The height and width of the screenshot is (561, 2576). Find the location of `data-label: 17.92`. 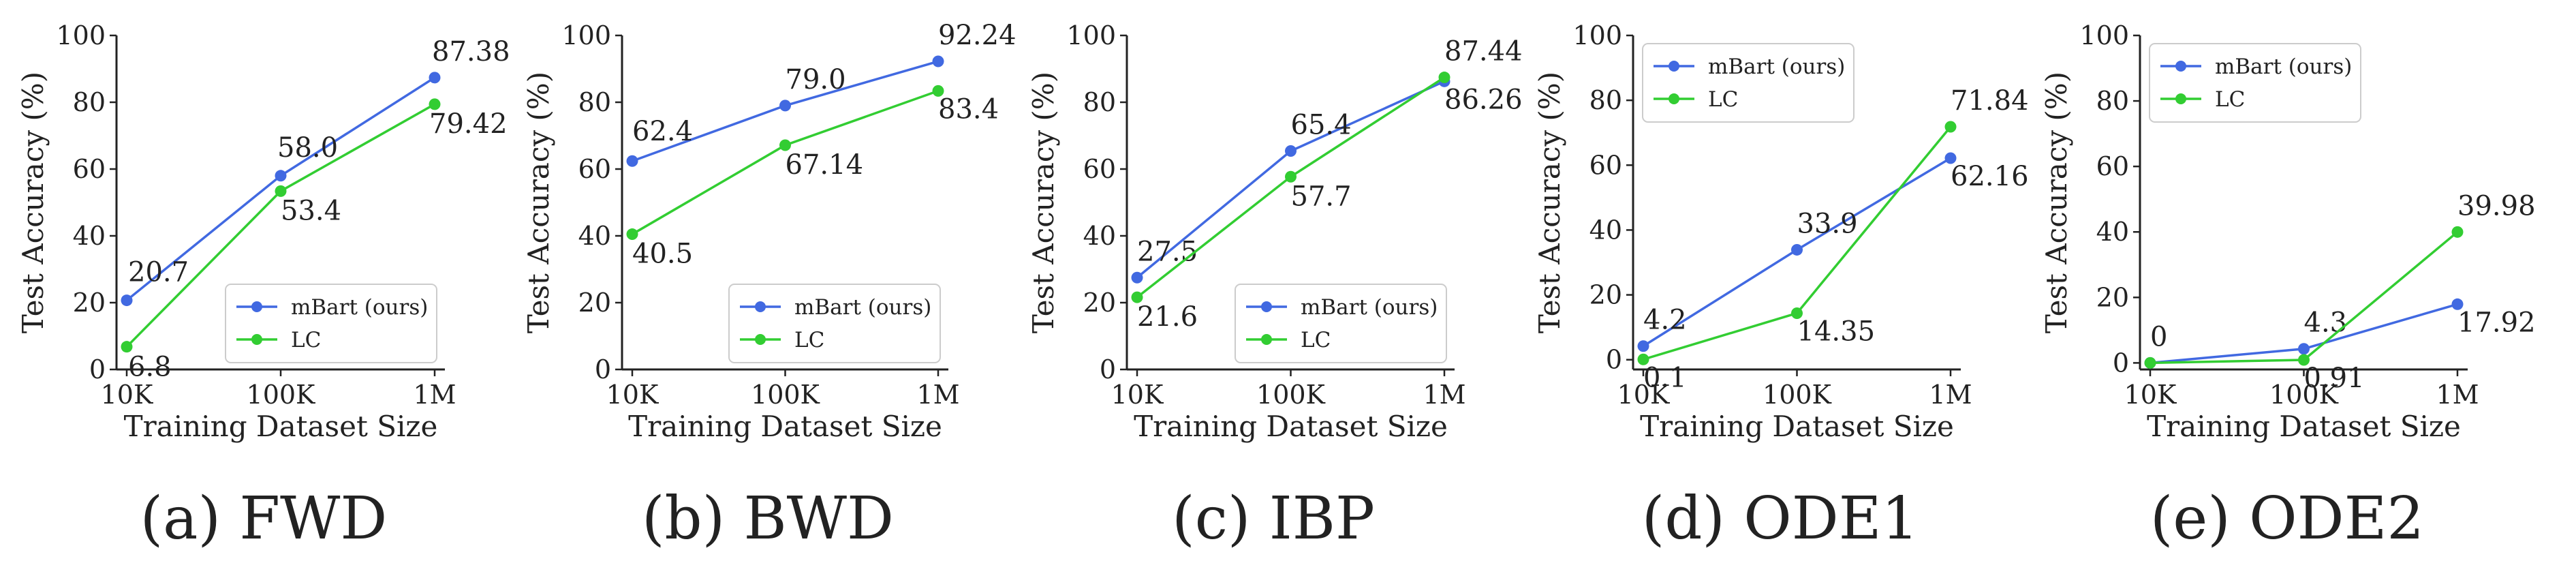

data-label: 17.92 is located at coordinates (2496, 322).